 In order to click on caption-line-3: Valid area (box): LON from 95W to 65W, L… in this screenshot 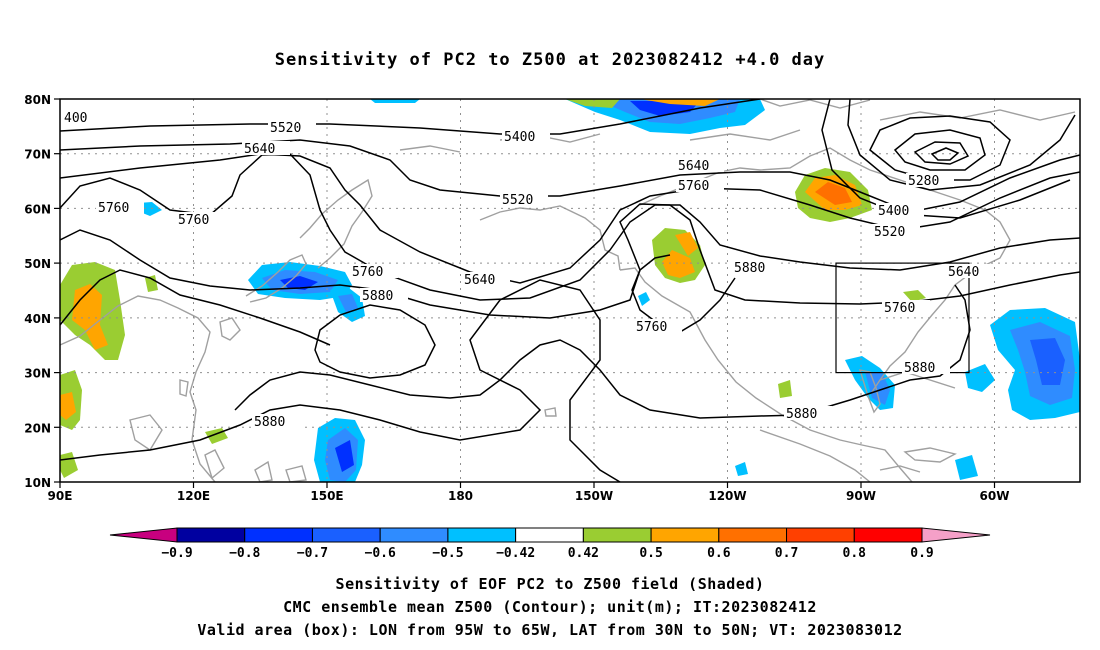, I will do `click(550, 630)`.